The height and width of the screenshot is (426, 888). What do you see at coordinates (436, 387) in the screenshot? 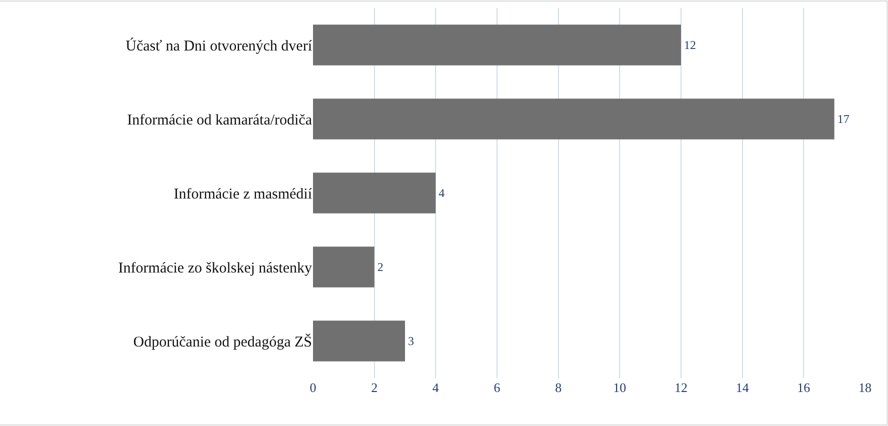
I see `x-tick-label: 4` at bounding box center [436, 387].